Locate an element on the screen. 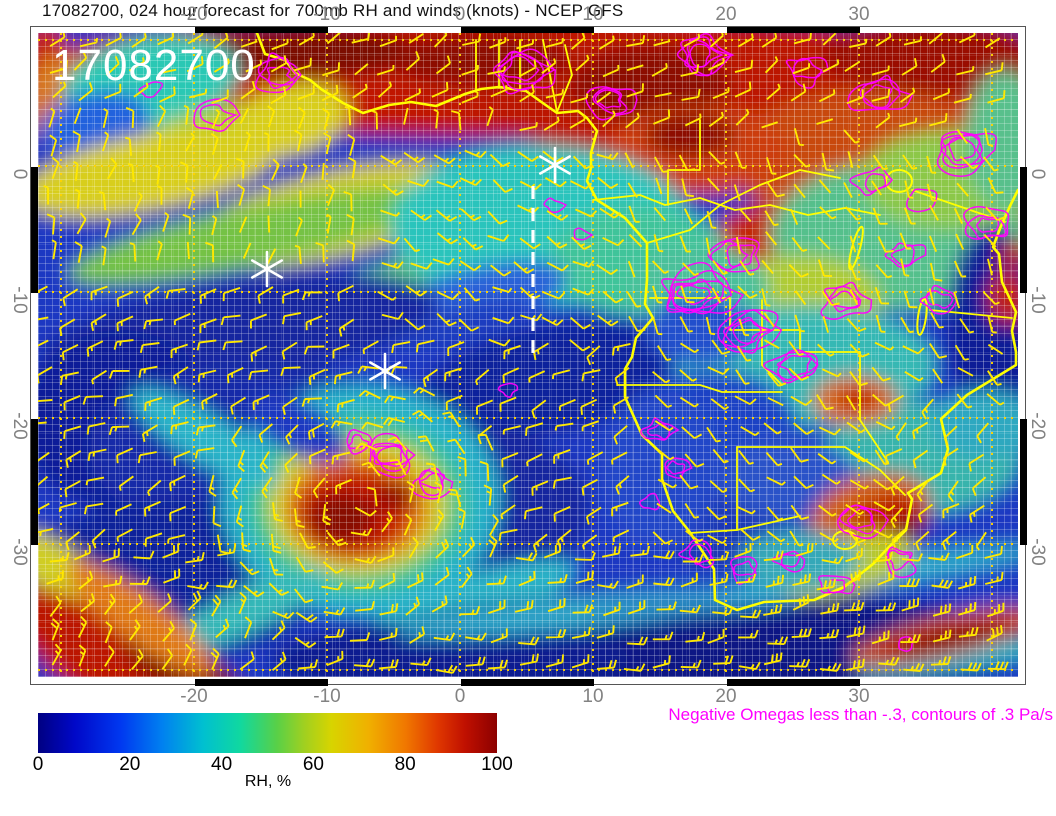 The width and height of the screenshot is (1056, 816). frame-bar is located at coordinates (1023, 482).